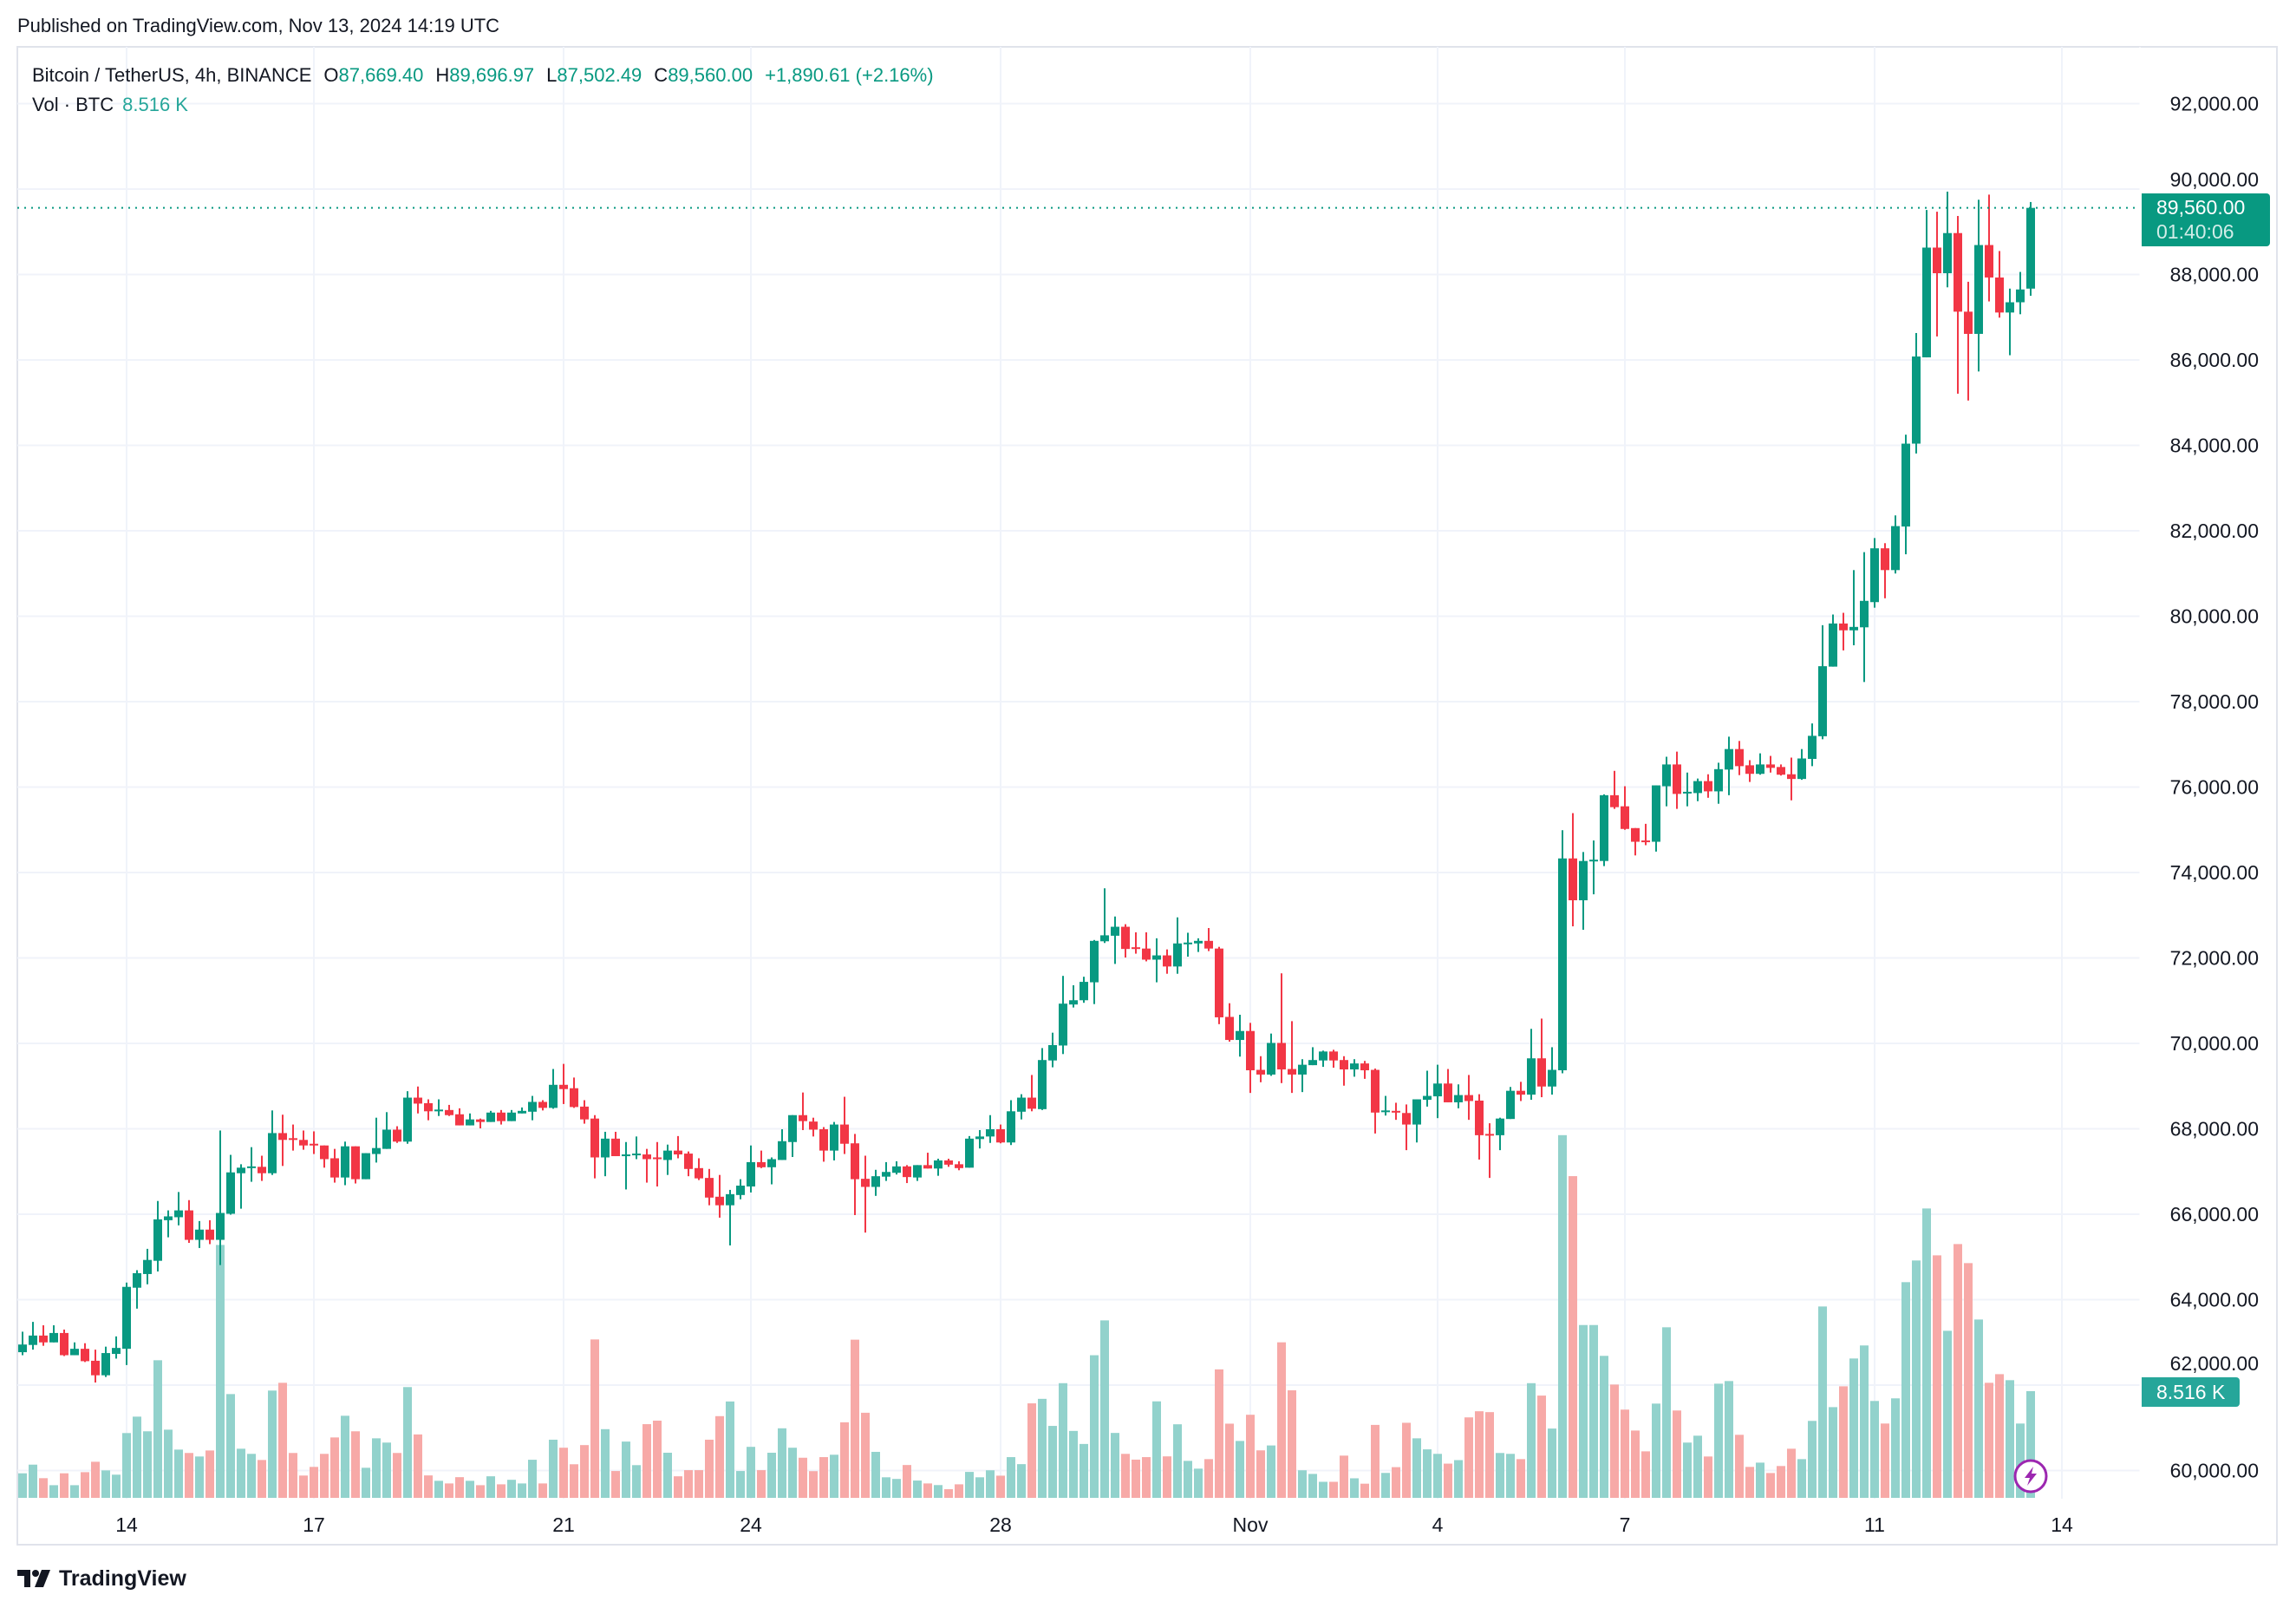 This screenshot has height=1608, width=2296. I want to click on tradingview-logo: TradingView, so click(101, 1578).